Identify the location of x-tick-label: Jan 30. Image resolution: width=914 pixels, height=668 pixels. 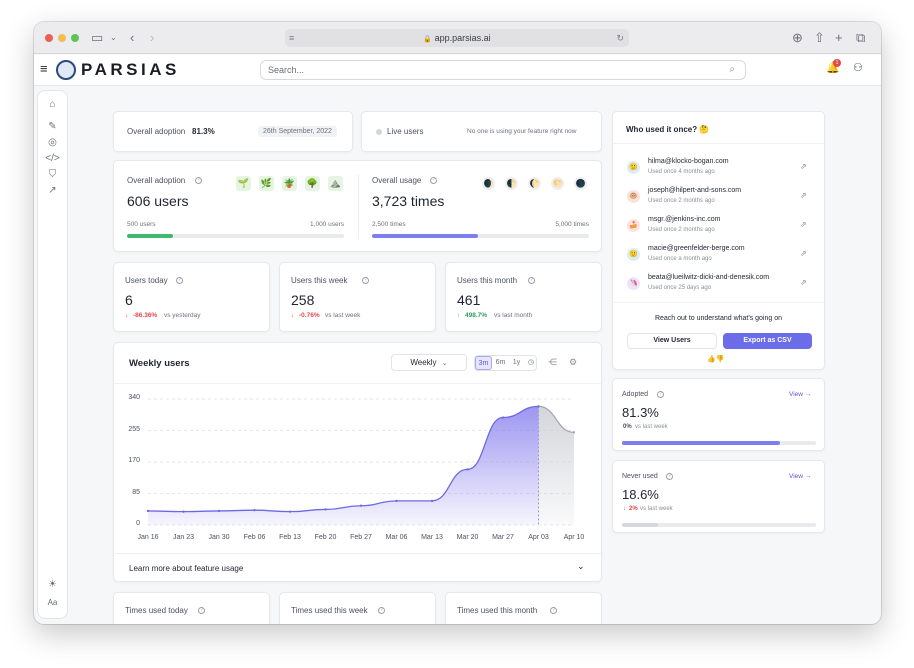
(219, 537).